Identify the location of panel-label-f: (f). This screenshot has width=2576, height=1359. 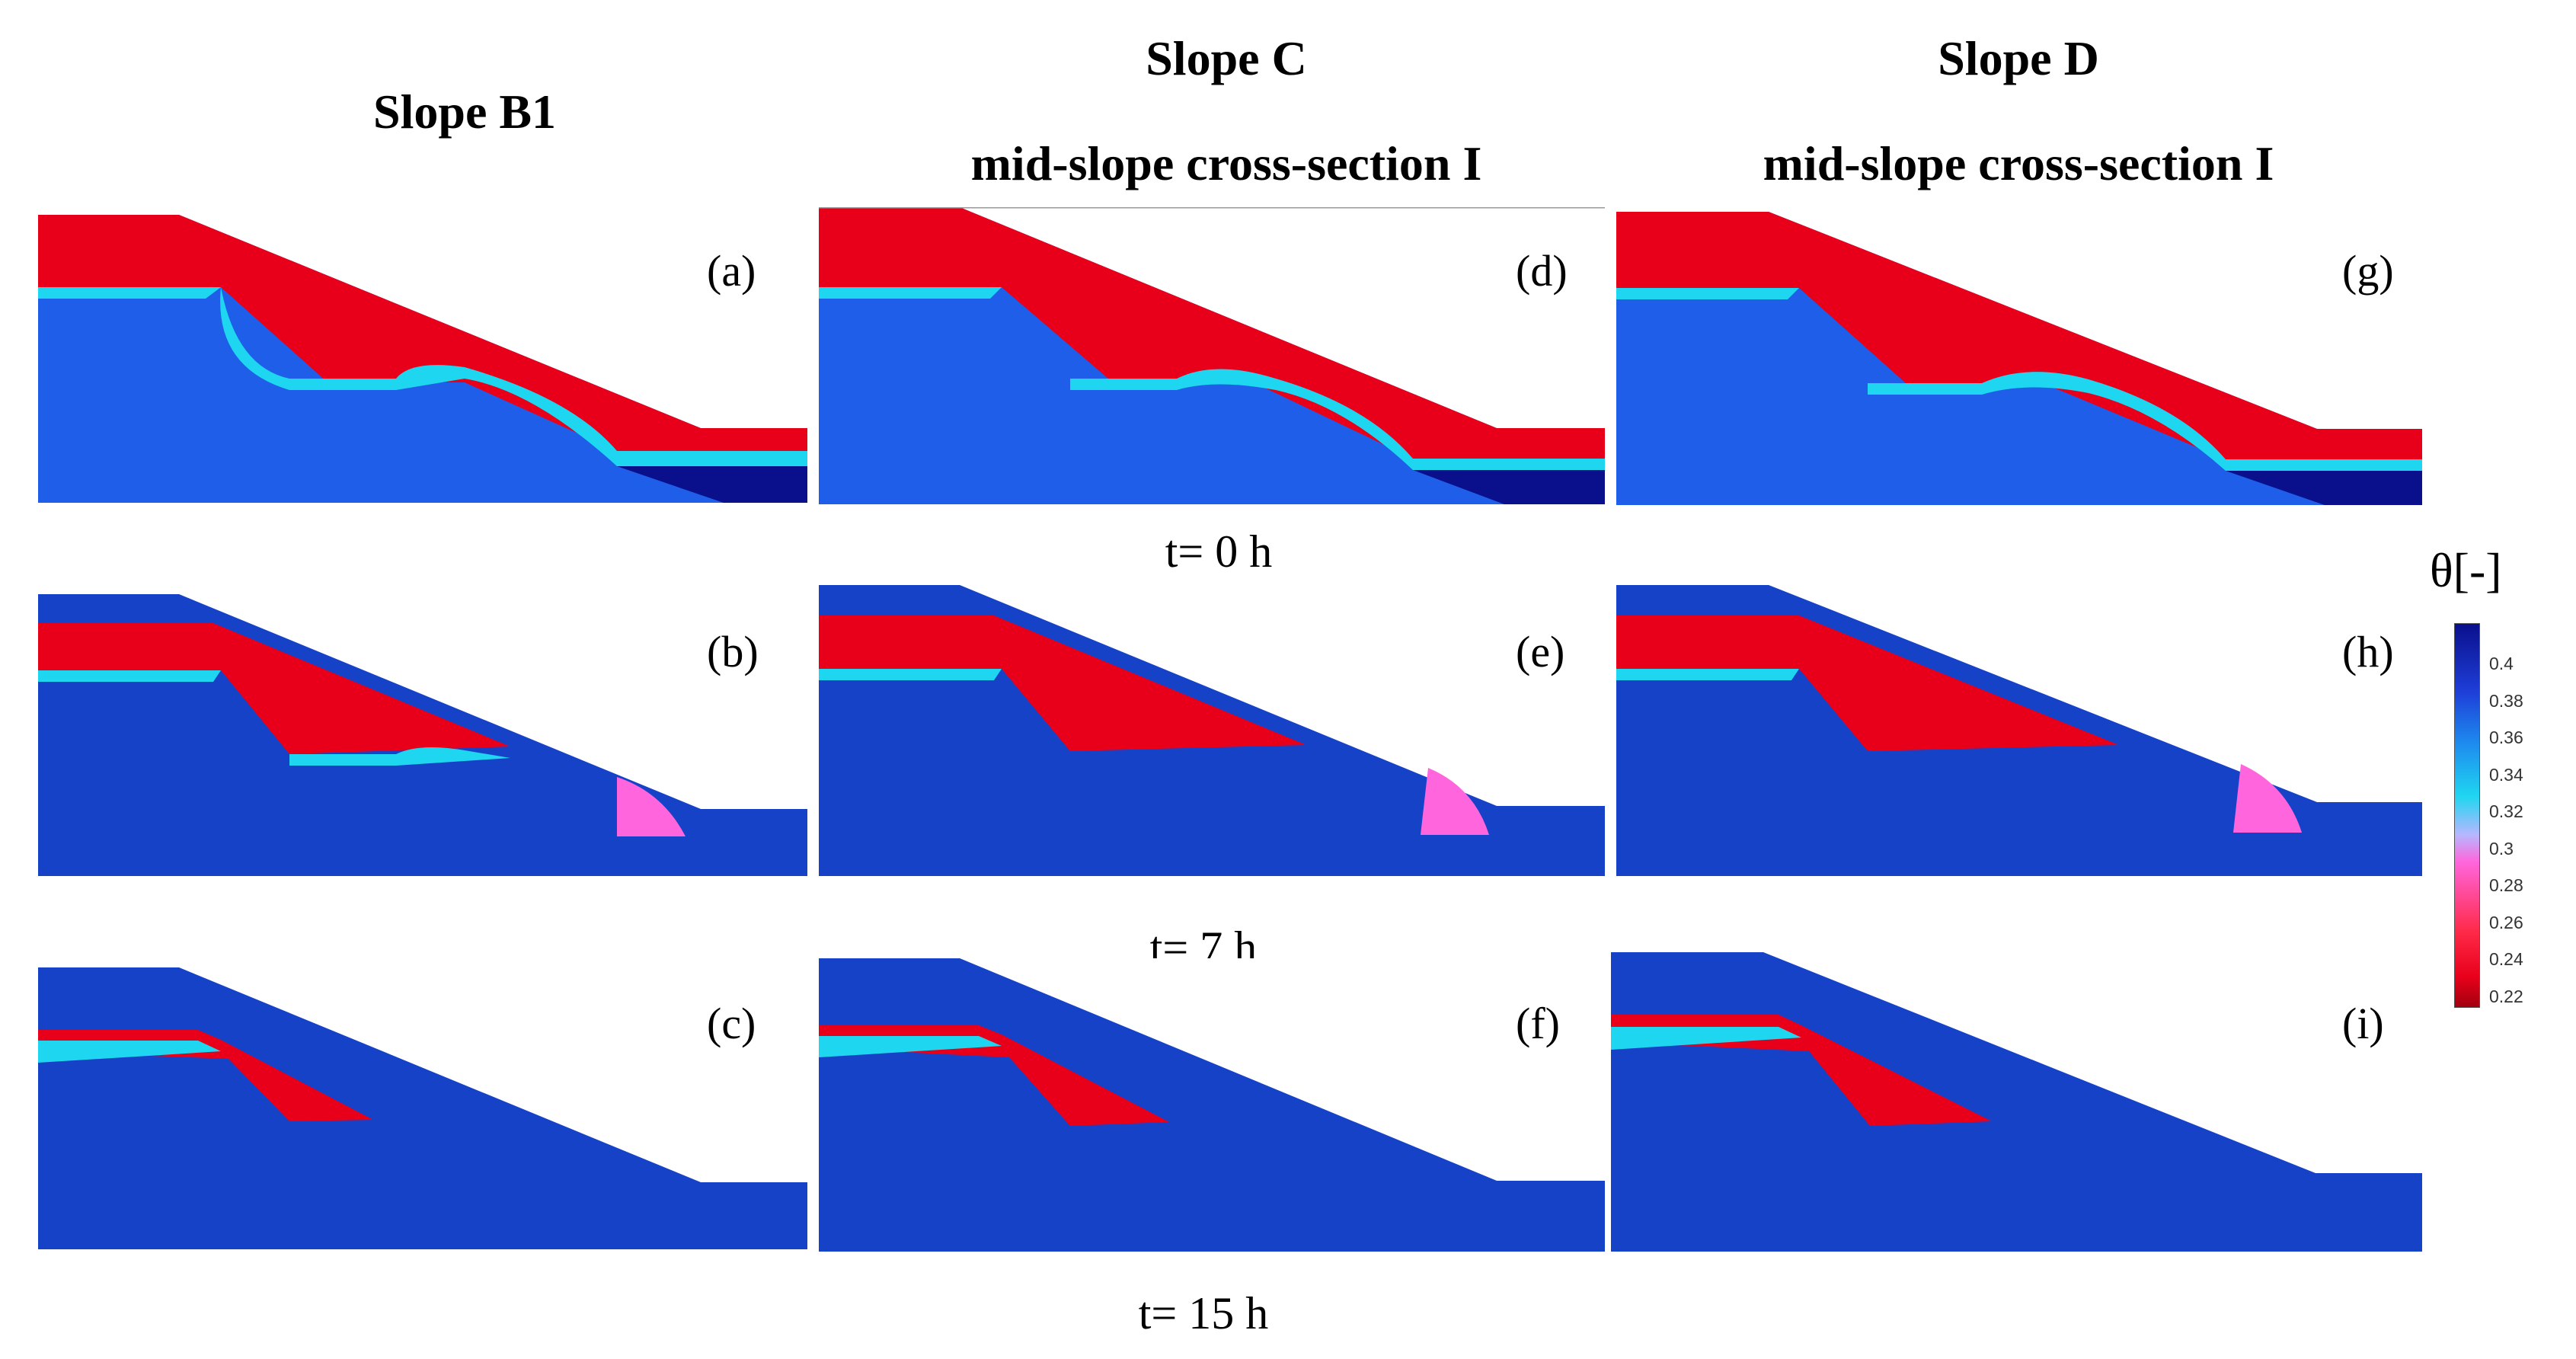
(1538, 1023).